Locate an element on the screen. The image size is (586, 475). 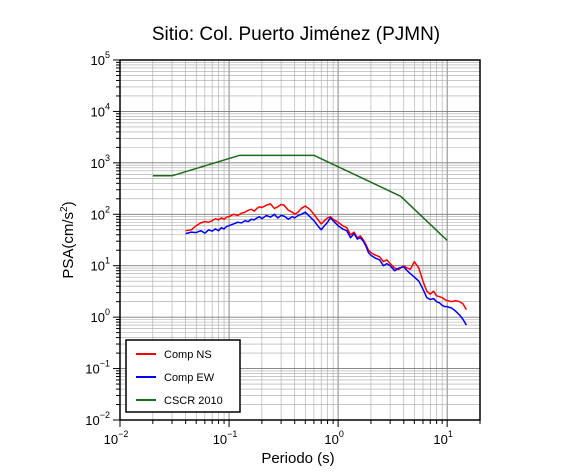
x-tick-label: 10⁻¹ is located at coordinates (225, 438).